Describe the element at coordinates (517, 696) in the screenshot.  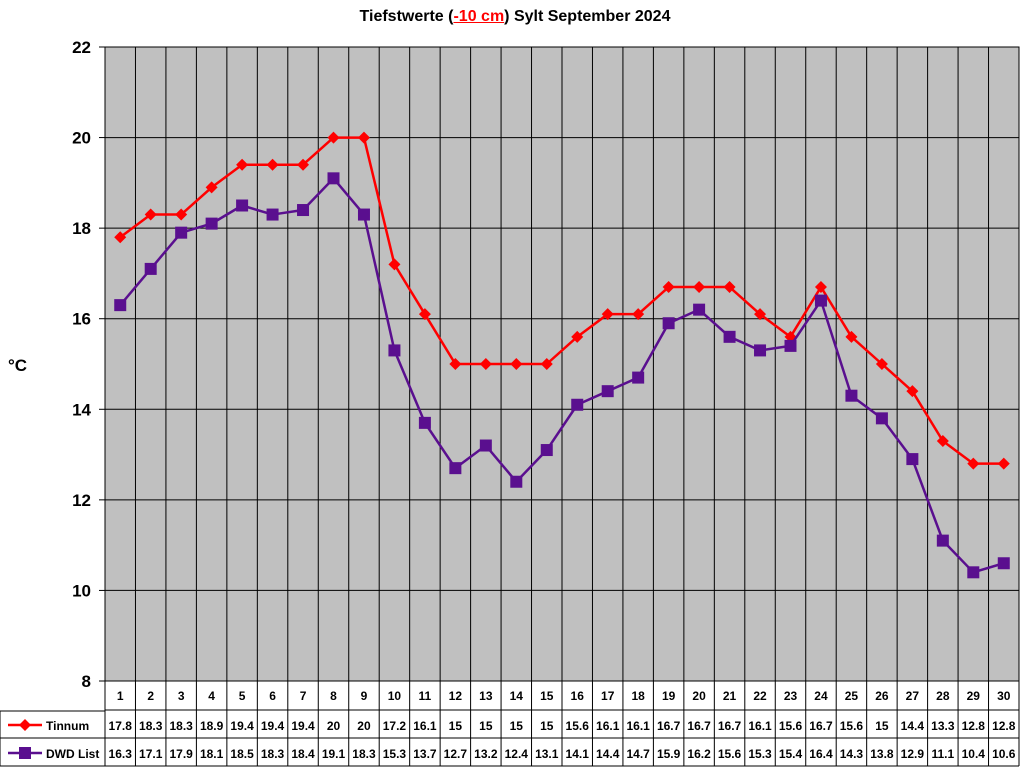
I see `x-tick-label: 14` at that location.